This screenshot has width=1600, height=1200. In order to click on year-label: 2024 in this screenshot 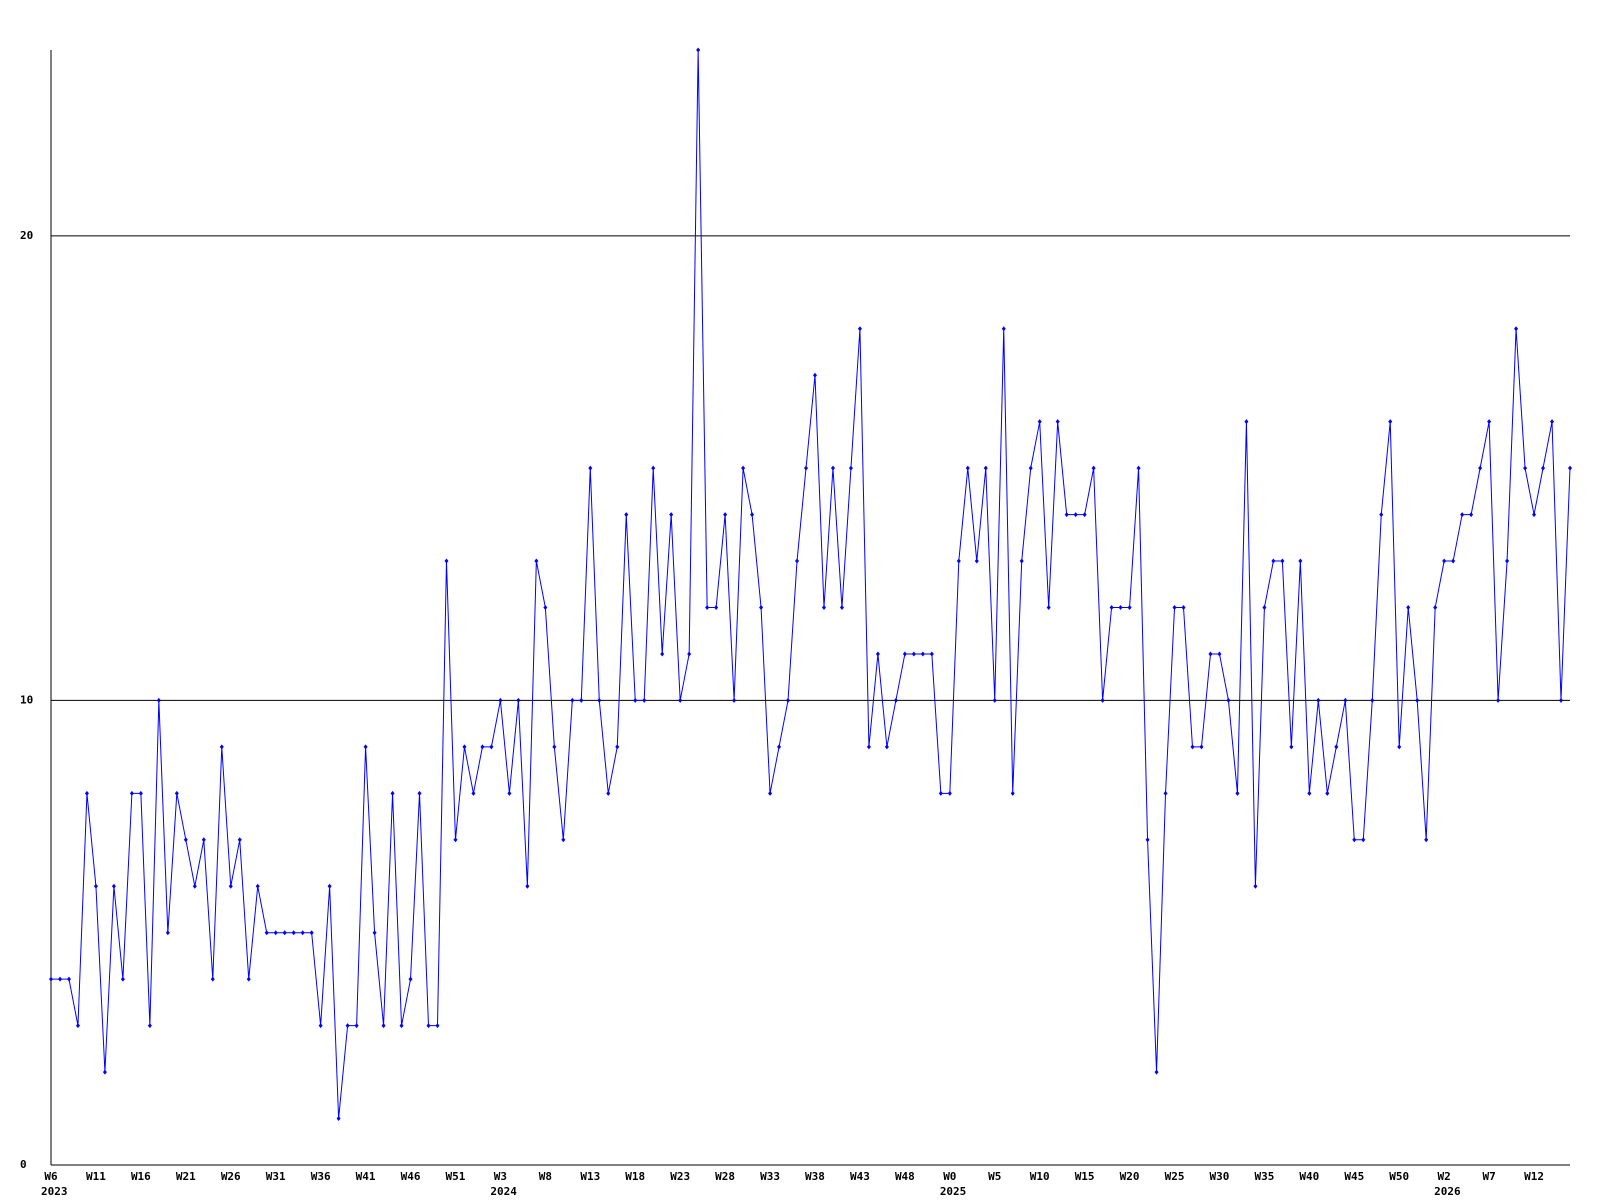, I will do `click(503, 1191)`.